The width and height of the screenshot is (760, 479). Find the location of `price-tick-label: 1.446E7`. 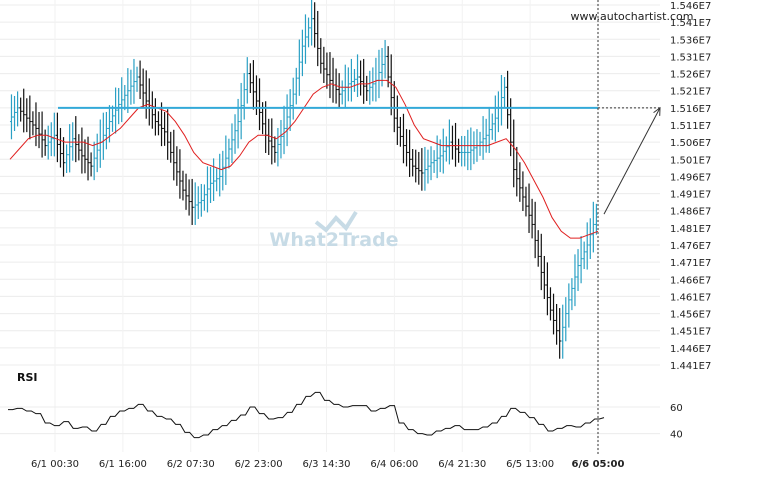

price-tick-label: 1.446E7 is located at coordinates (690, 349).